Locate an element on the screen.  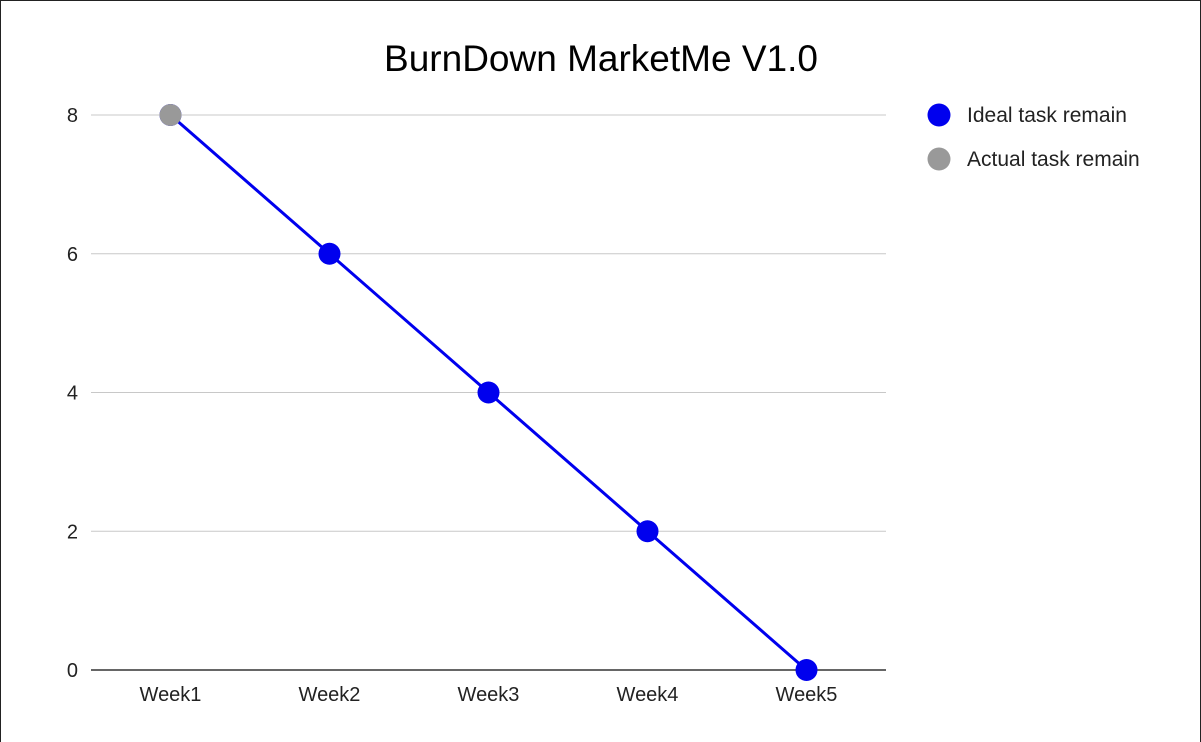
x-tick-label: Week1 is located at coordinates (171, 695).